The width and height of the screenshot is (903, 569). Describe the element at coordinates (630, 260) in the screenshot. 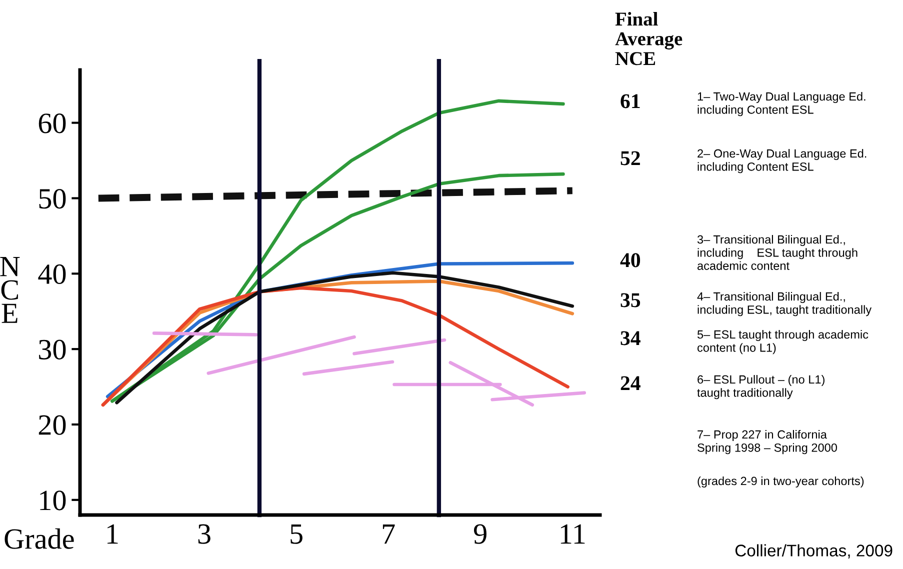

I see `text: 40` at that location.